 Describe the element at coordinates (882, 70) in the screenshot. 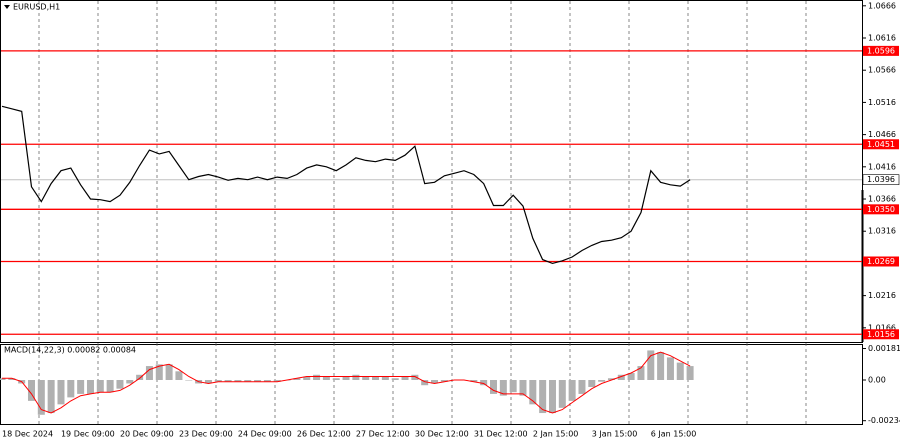

I see `y-tick-label: 1.0566` at that location.